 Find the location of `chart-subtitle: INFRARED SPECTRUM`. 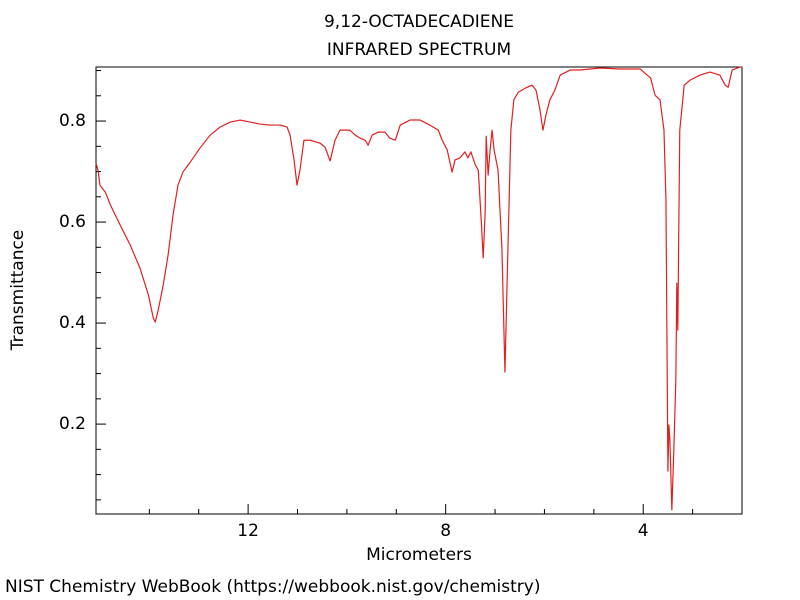

chart-subtitle: INFRARED SPECTRUM is located at coordinates (419, 50).